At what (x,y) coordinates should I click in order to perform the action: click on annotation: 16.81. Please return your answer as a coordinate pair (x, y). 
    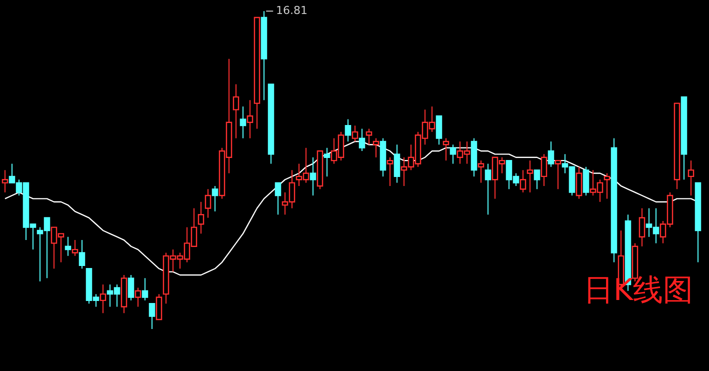
    Looking at the image, I should click on (292, 11).